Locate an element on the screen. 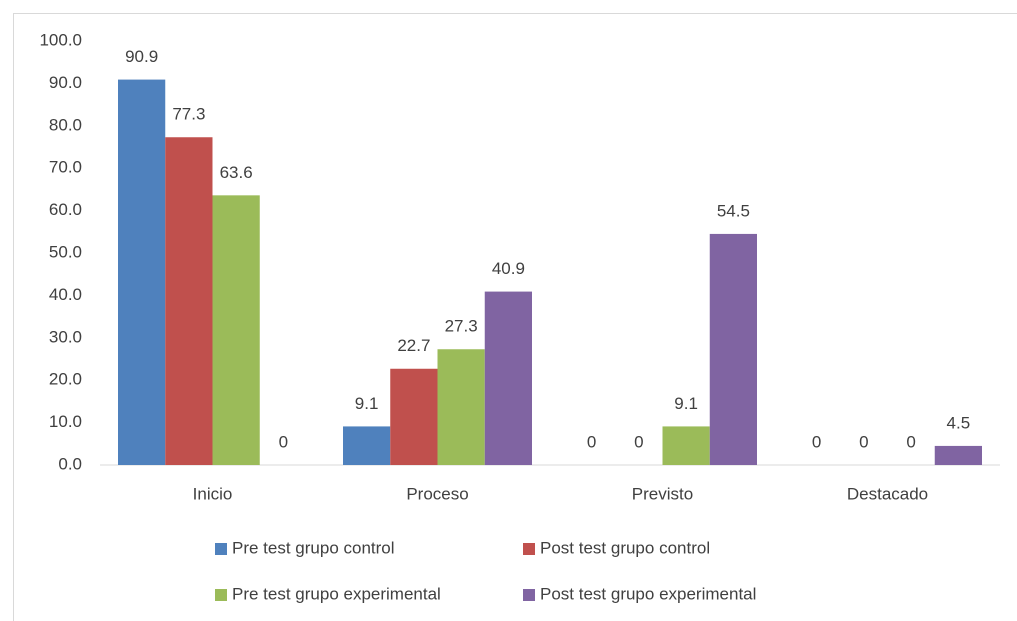 The width and height of the screenshot is (1017, 621). y-tick-label: 20.0 is located at coordinates (65, 379).